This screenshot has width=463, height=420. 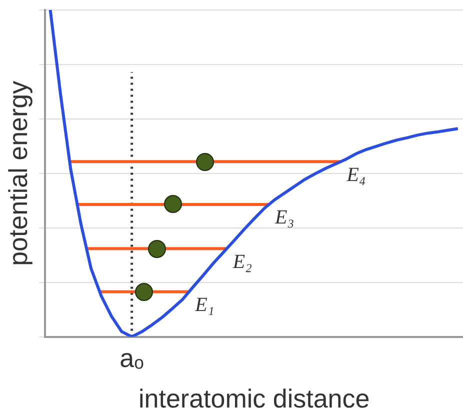 What do you see at coordinates (242, 261) in the screenshot?
I see `ref-line-label: E₂` at bounding box center [242, 261].